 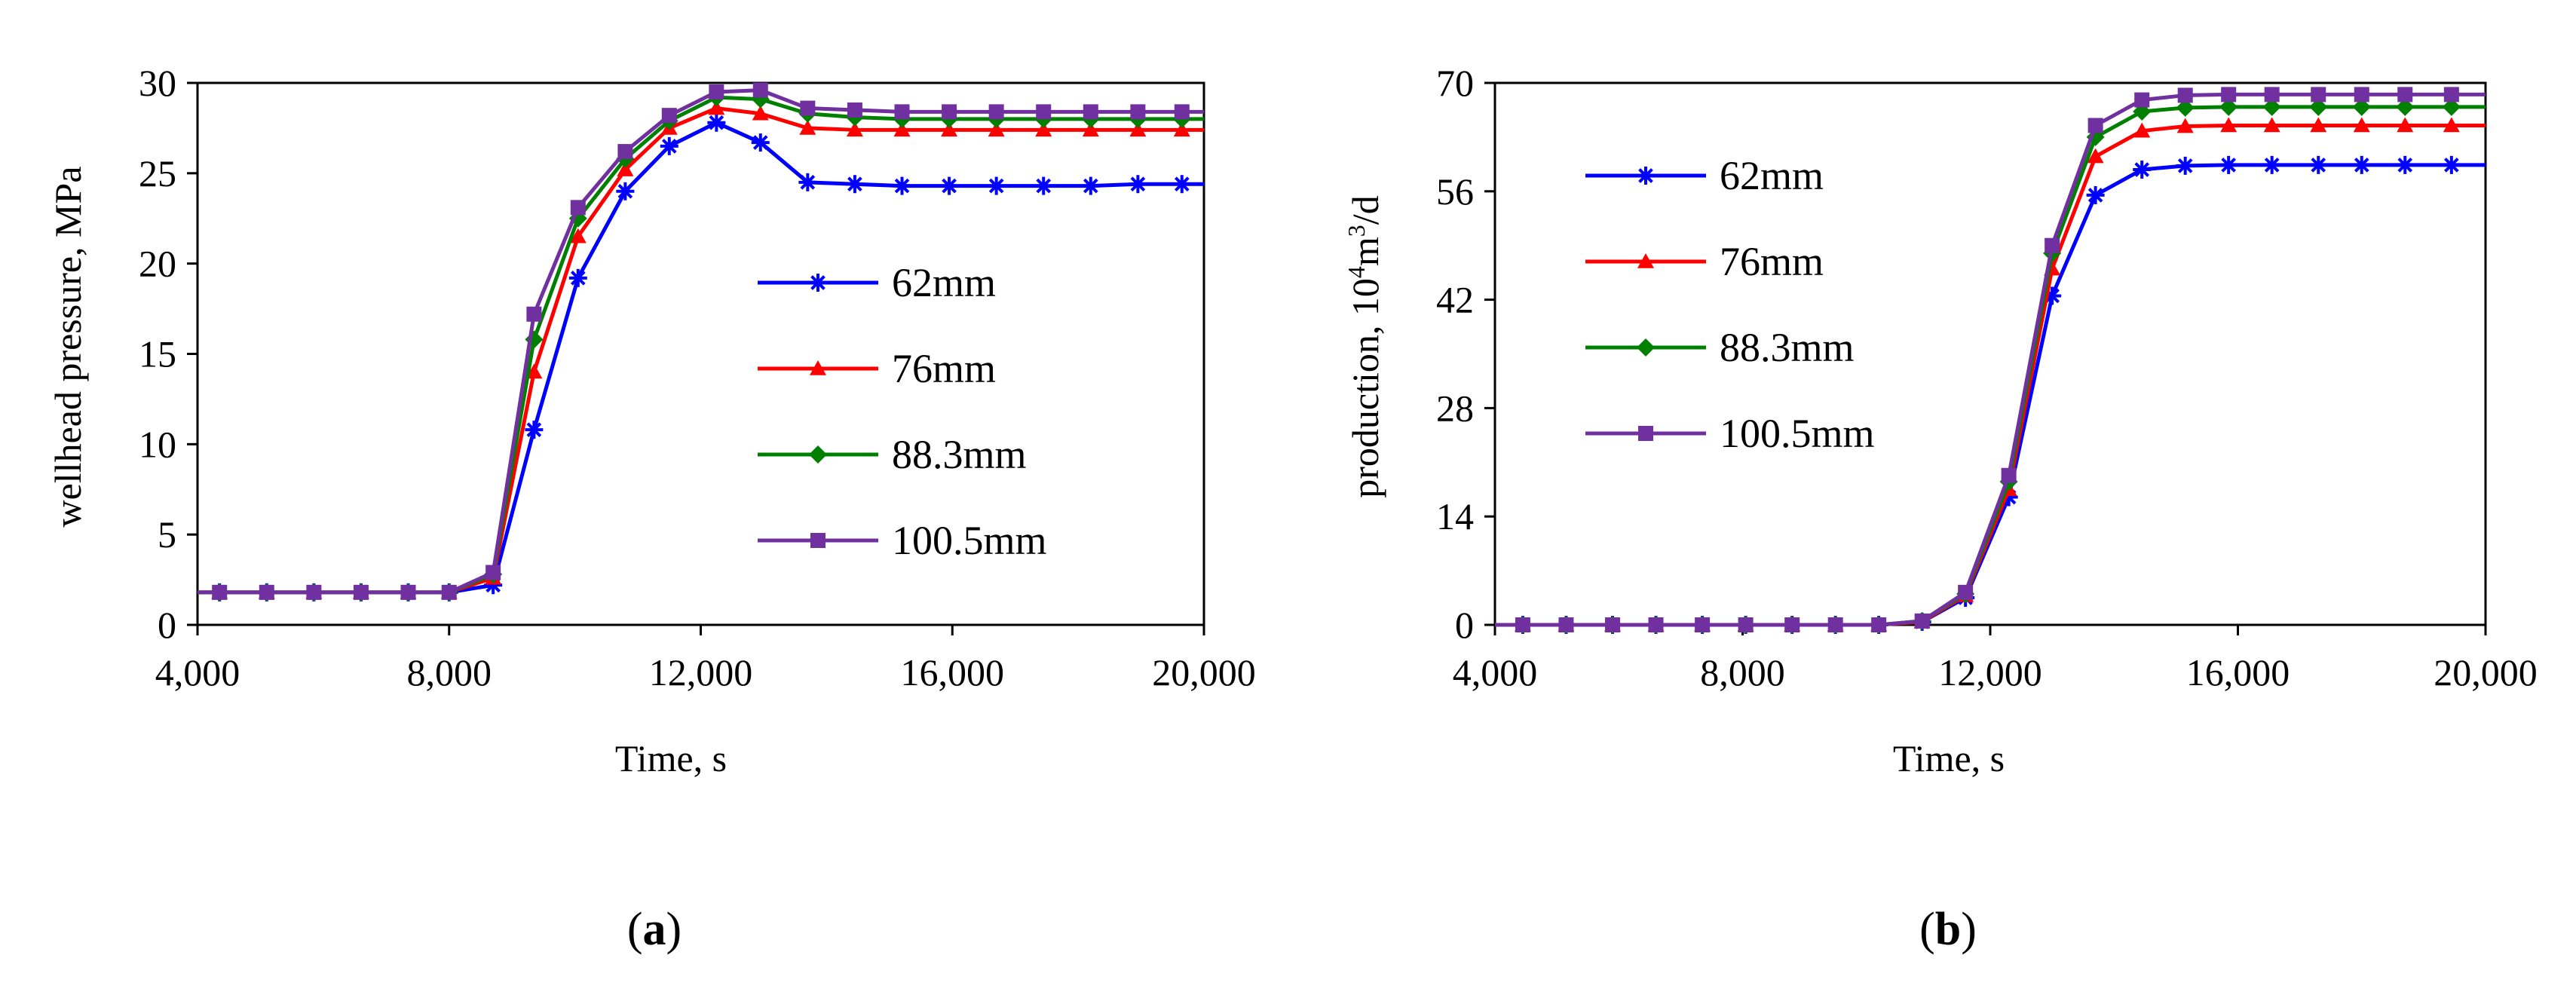 I want to click on chart-a-legend-label-62mm: 62mm, so click(x=944, y=282).